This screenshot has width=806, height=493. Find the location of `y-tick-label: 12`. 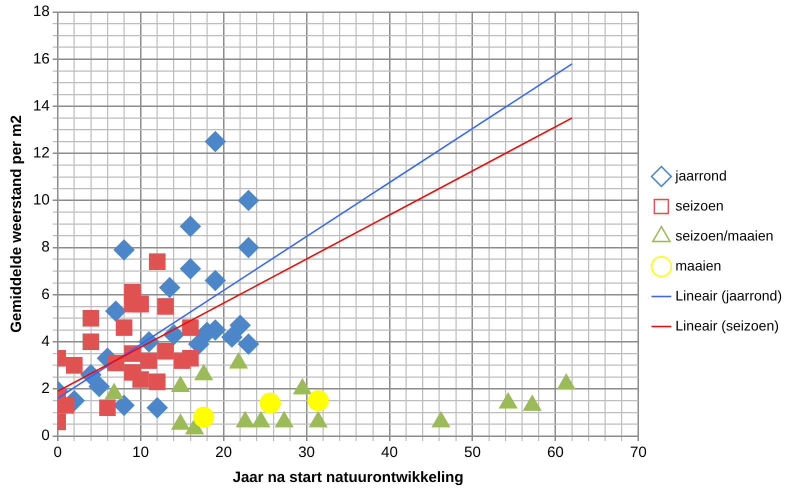

y-tick-label: 12 is located at coordinates (41, 153).